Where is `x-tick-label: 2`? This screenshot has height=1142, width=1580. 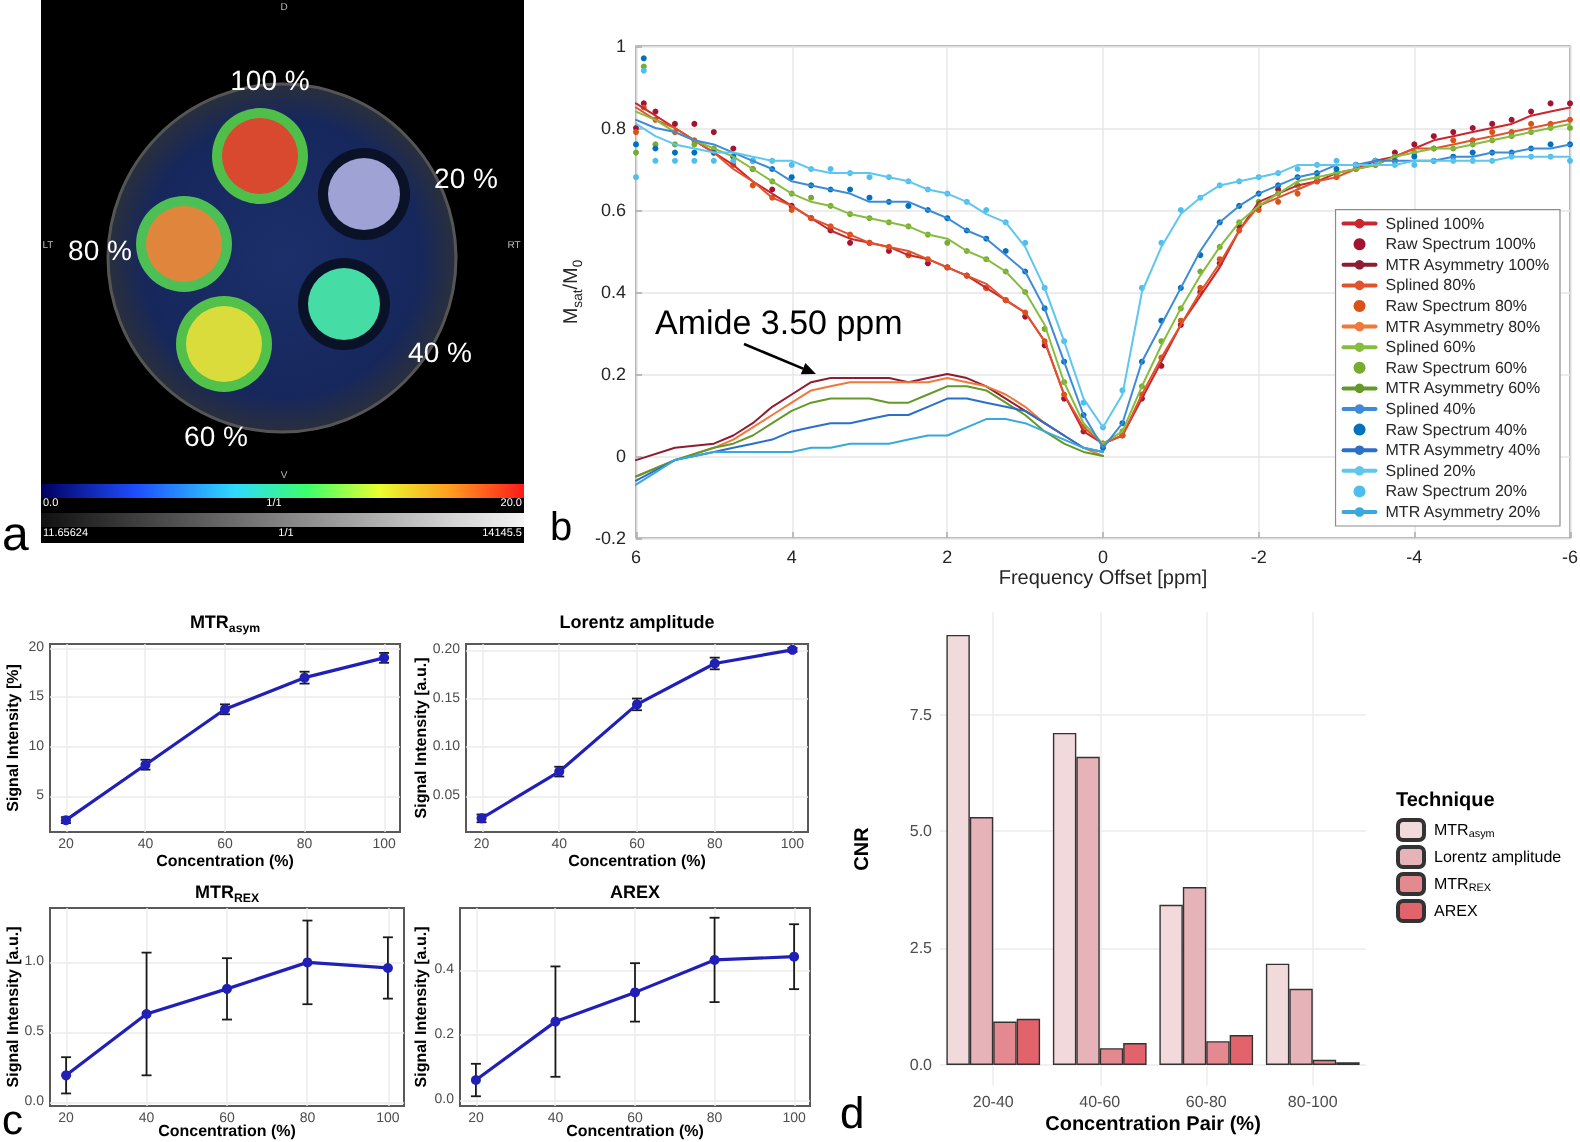 x-tick-label: 2 is located at coordinates (947, 557).